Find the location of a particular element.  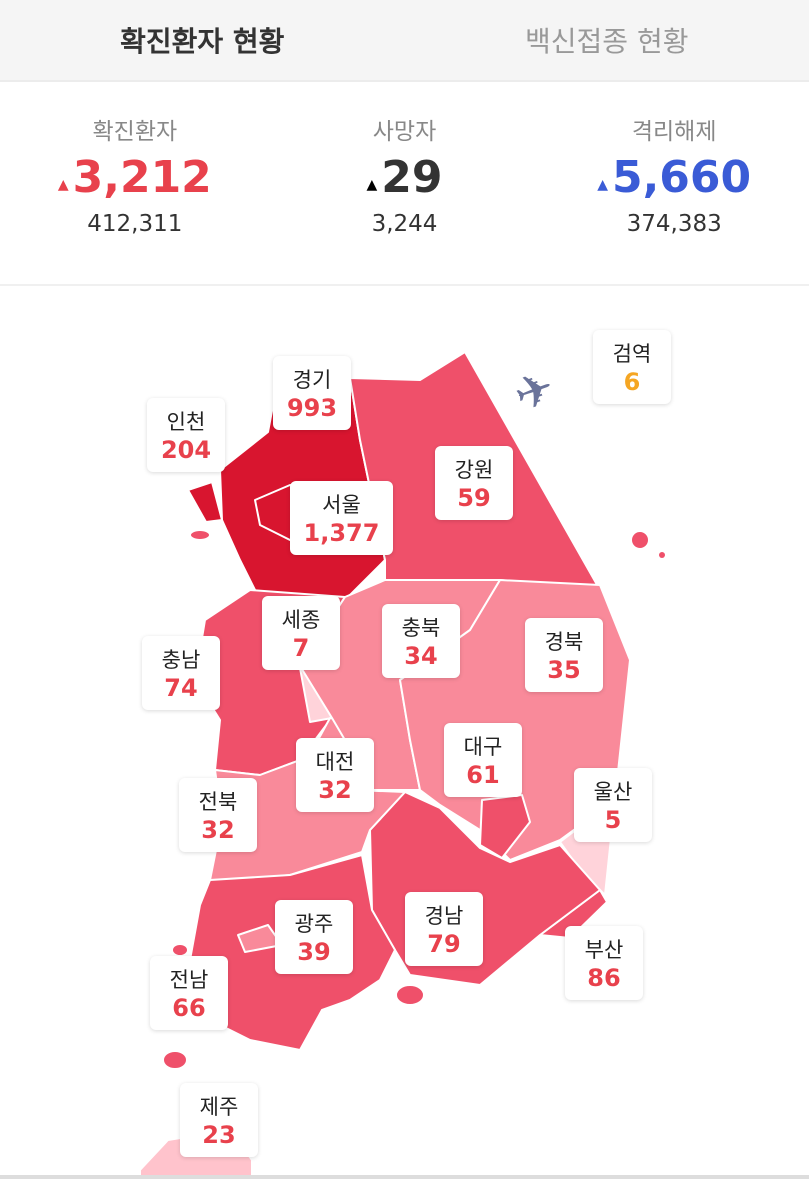

region-label-gyeonggi: 경기 993 is located at coordinates (312, 393).